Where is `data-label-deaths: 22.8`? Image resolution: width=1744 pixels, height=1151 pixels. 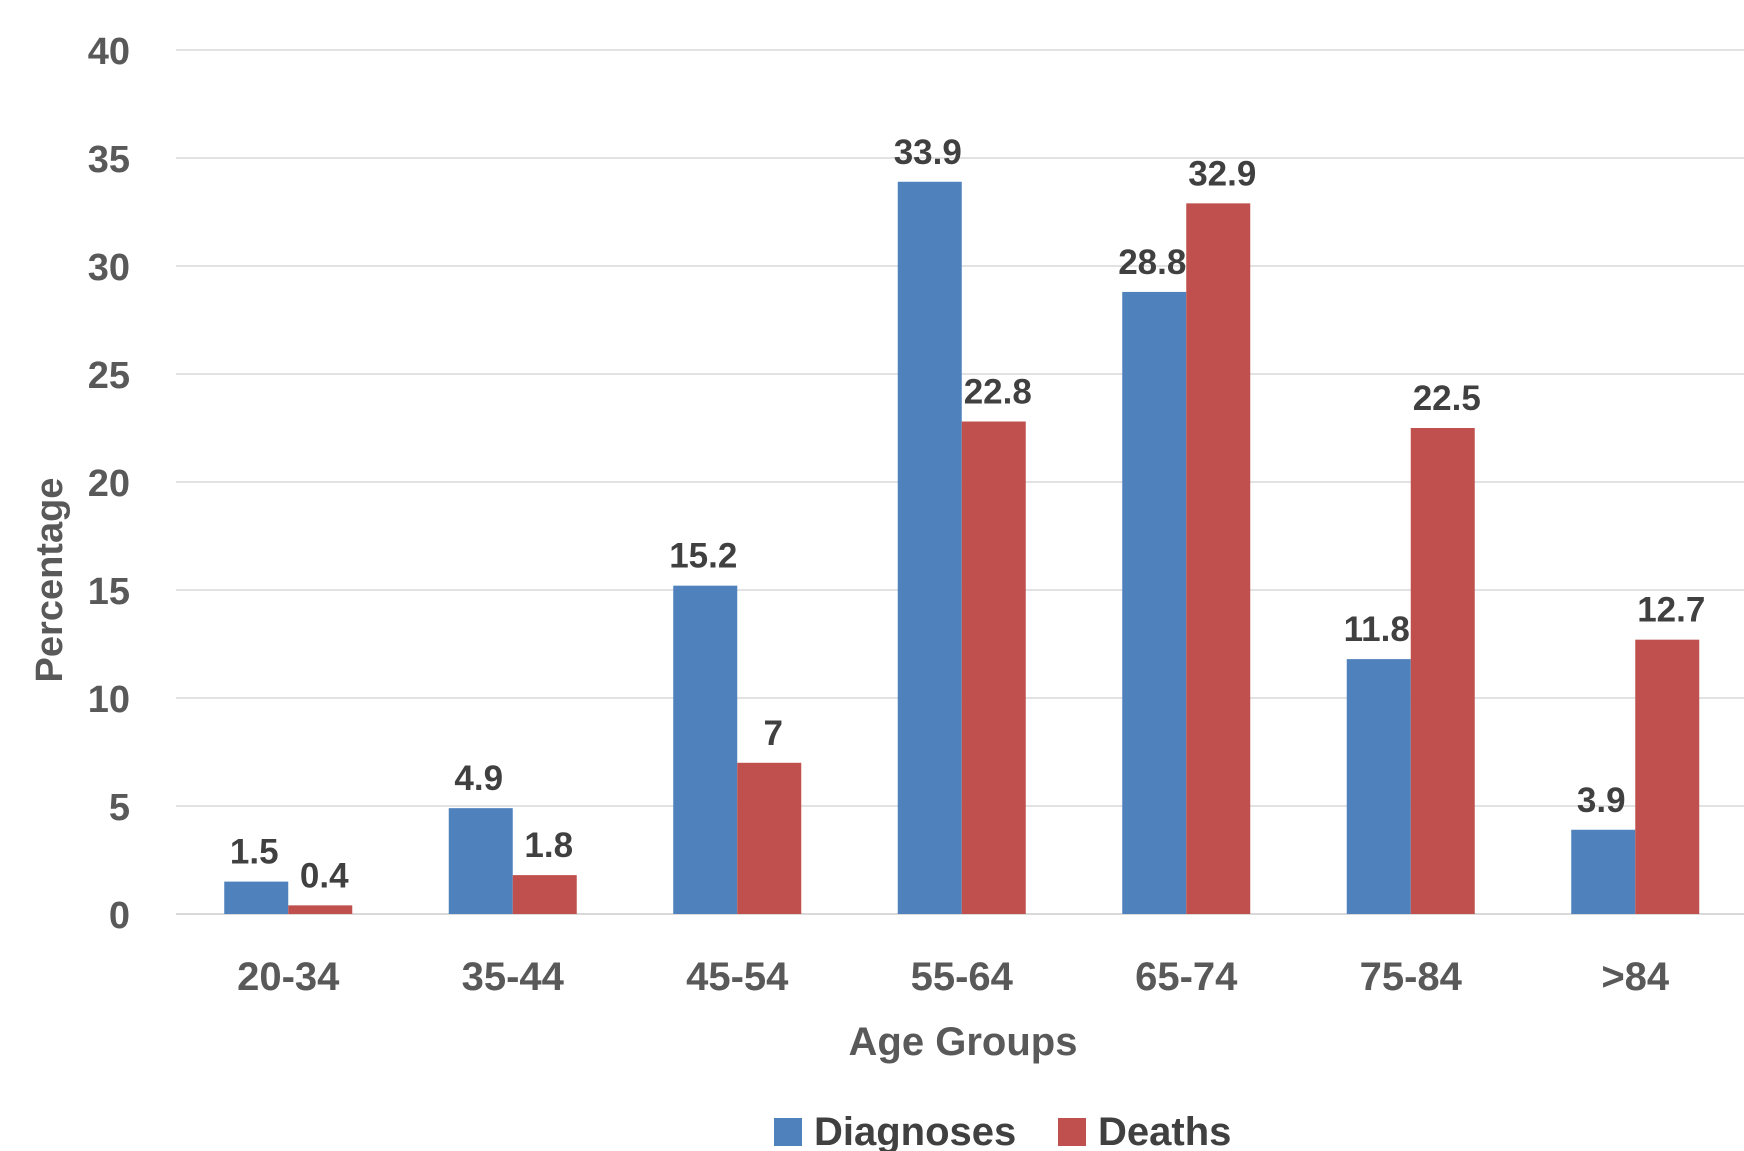 data-label-deaths: 22.8 is located at coordinates (998, 392).